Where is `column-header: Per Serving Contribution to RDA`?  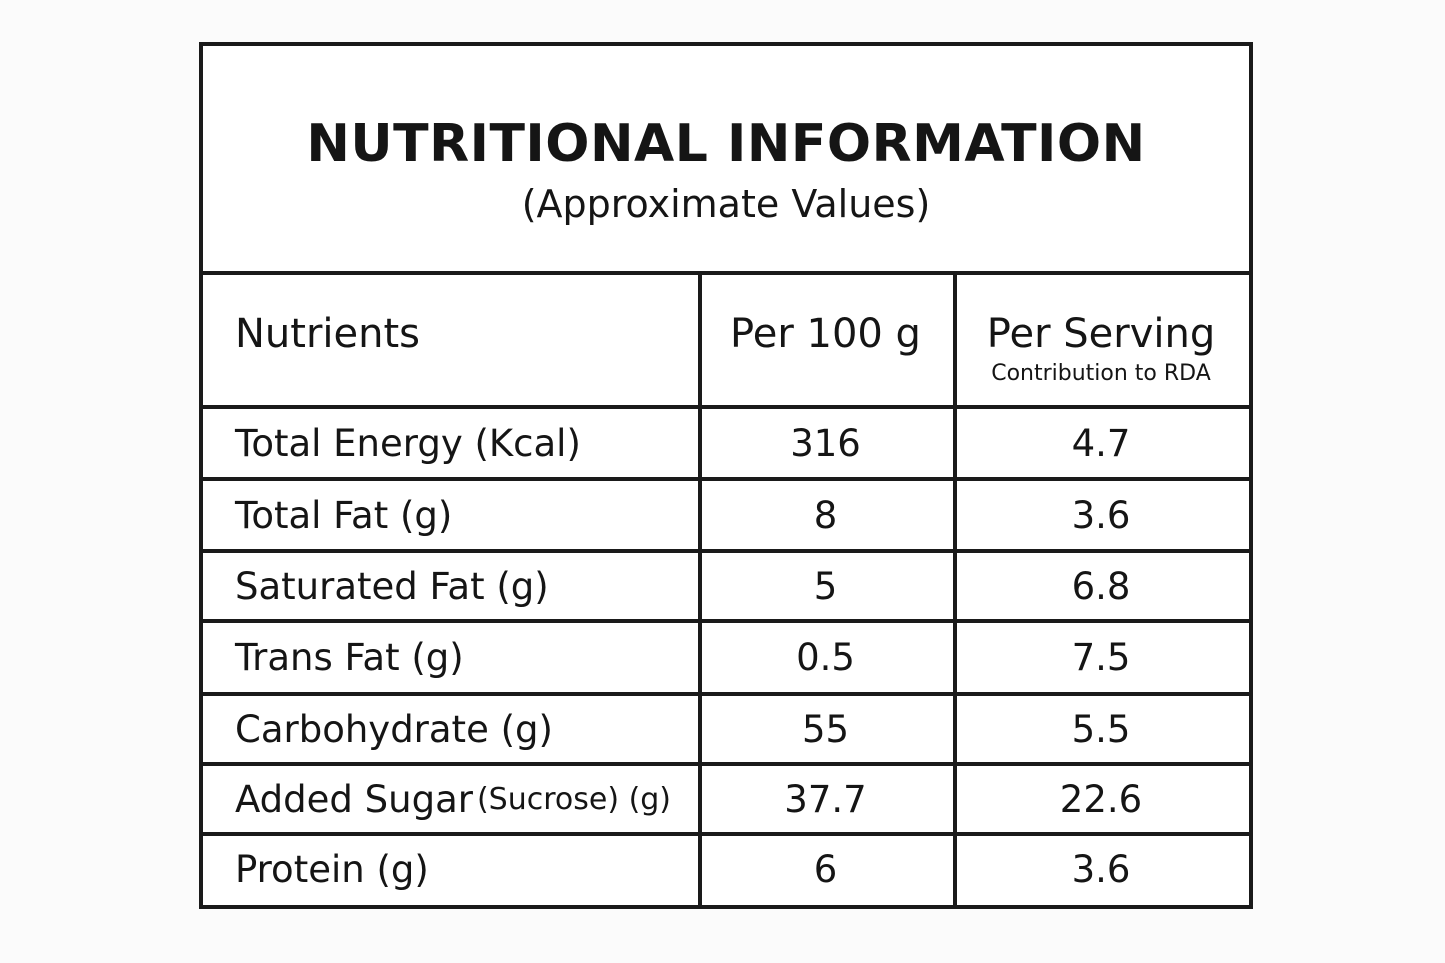
column-header: Per Serving Contribution to RDA is located at coordinates (1101, 341).